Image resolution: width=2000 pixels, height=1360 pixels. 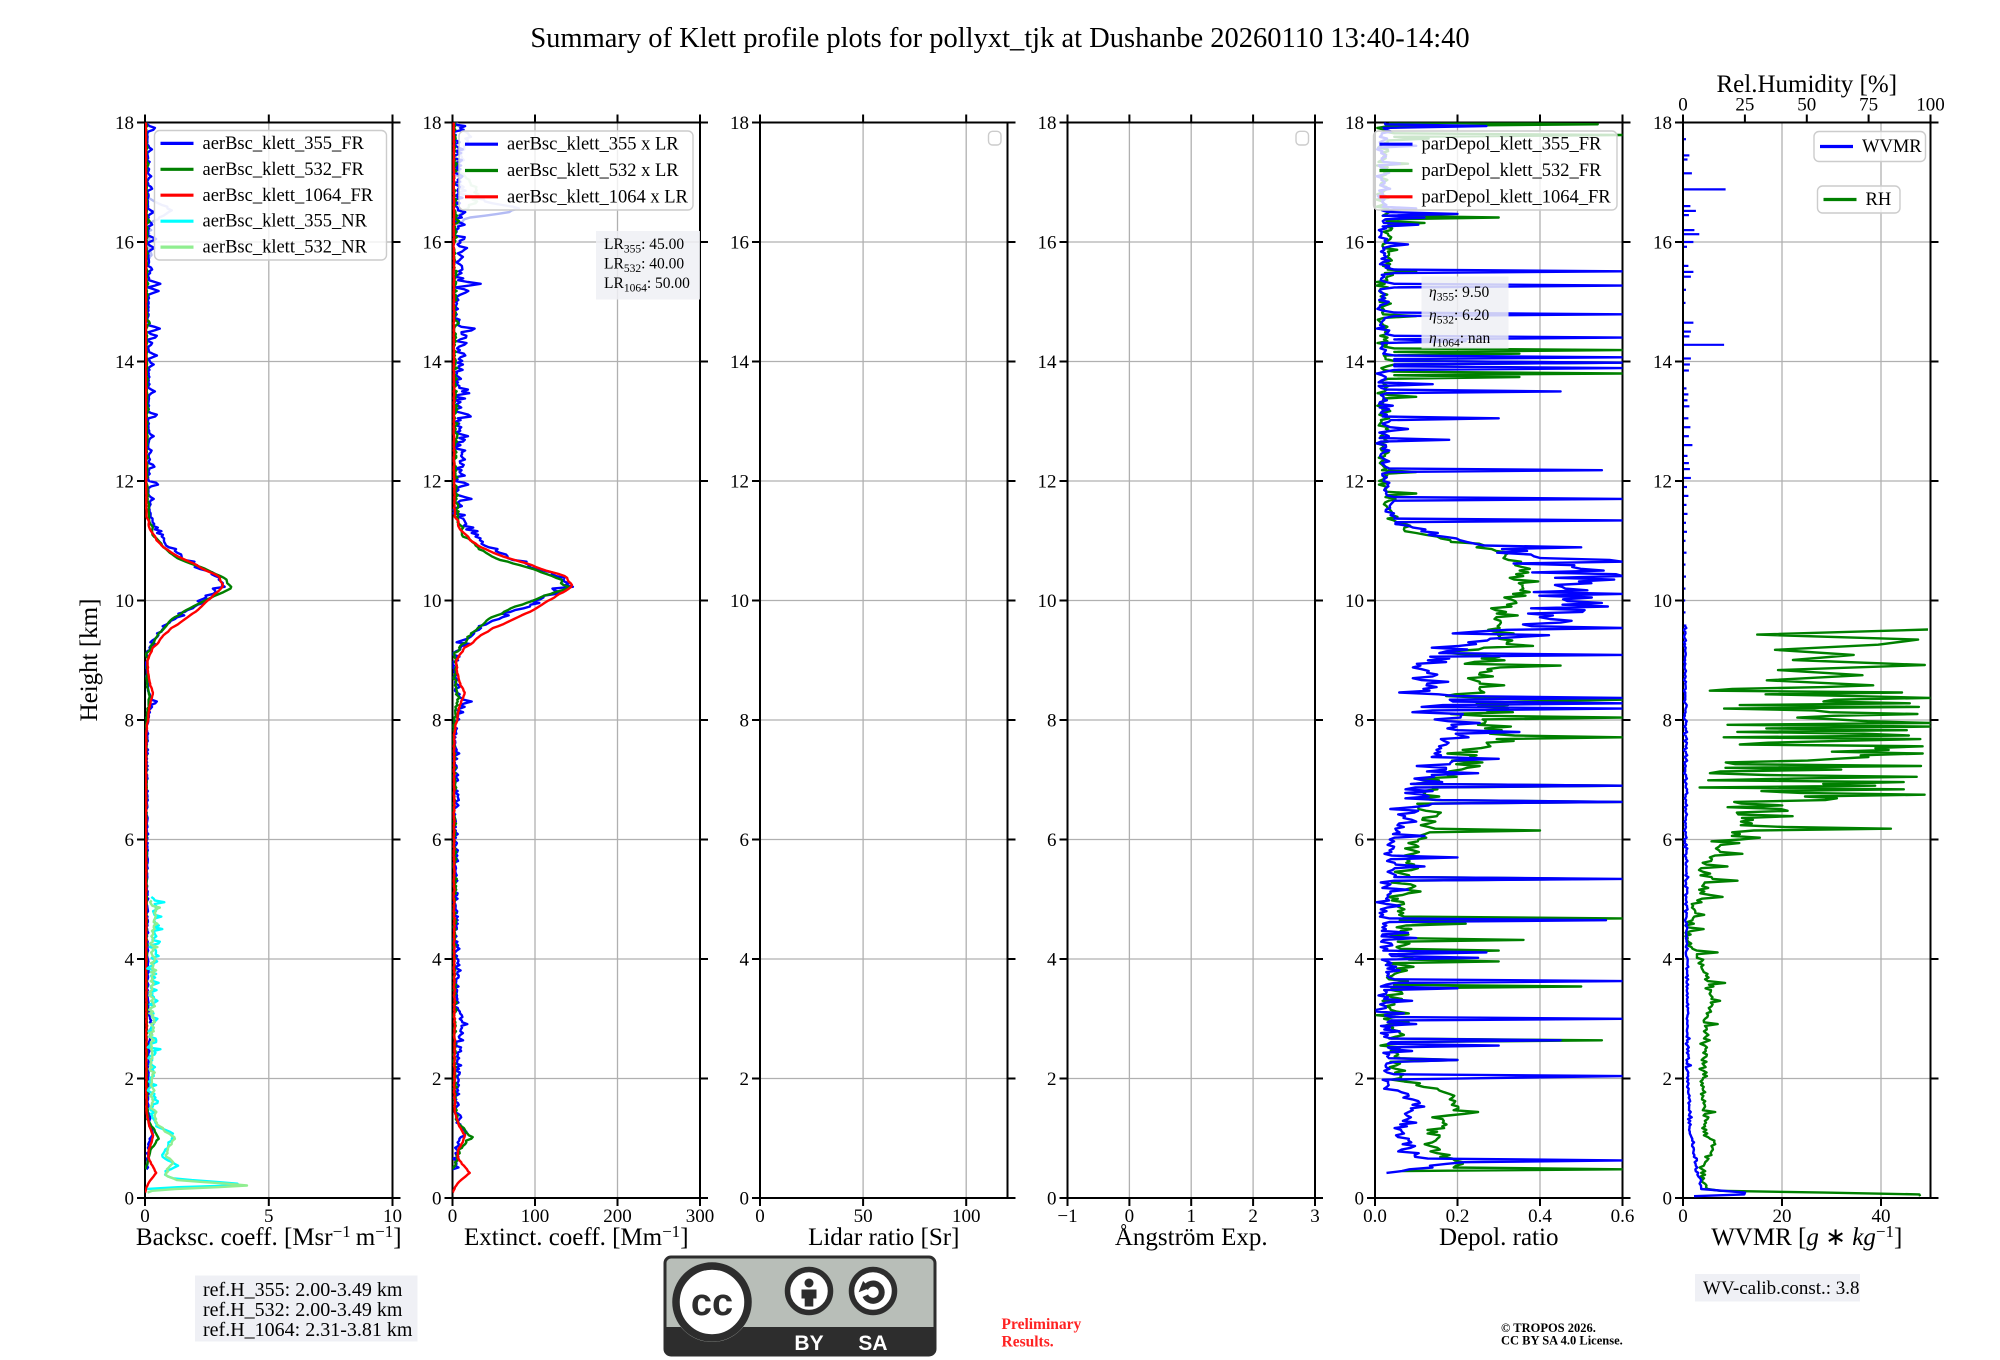 I want to click on svg-text: 1, so click(x=1191, y=1216).